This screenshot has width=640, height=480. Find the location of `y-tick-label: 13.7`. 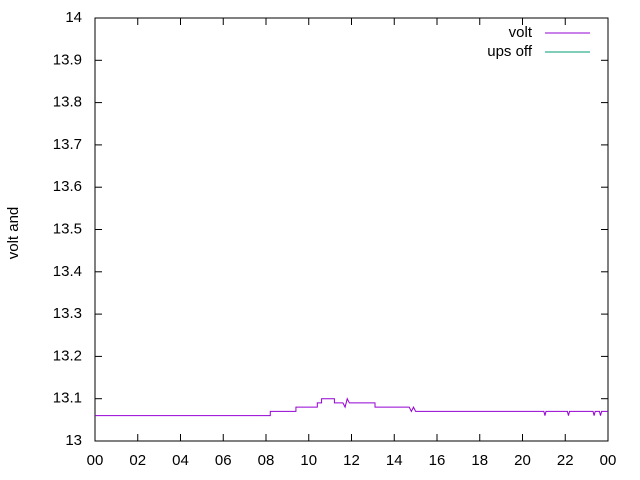

y-tick-label: 13.7 is located at coordinates (67, 144).